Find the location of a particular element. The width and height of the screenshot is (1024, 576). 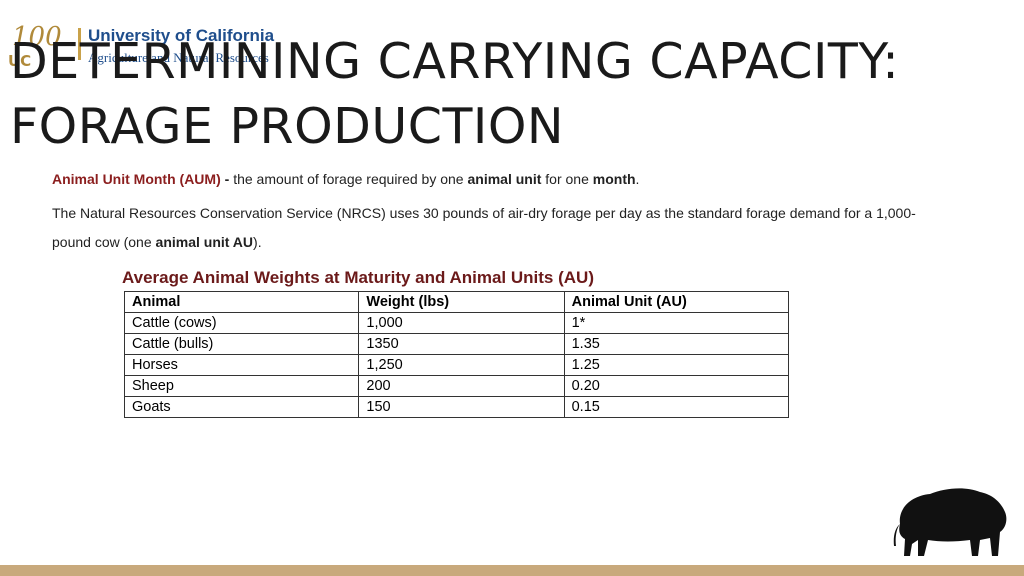

table-row: Goats 150 0.15 is located at coordinates (456, 407).